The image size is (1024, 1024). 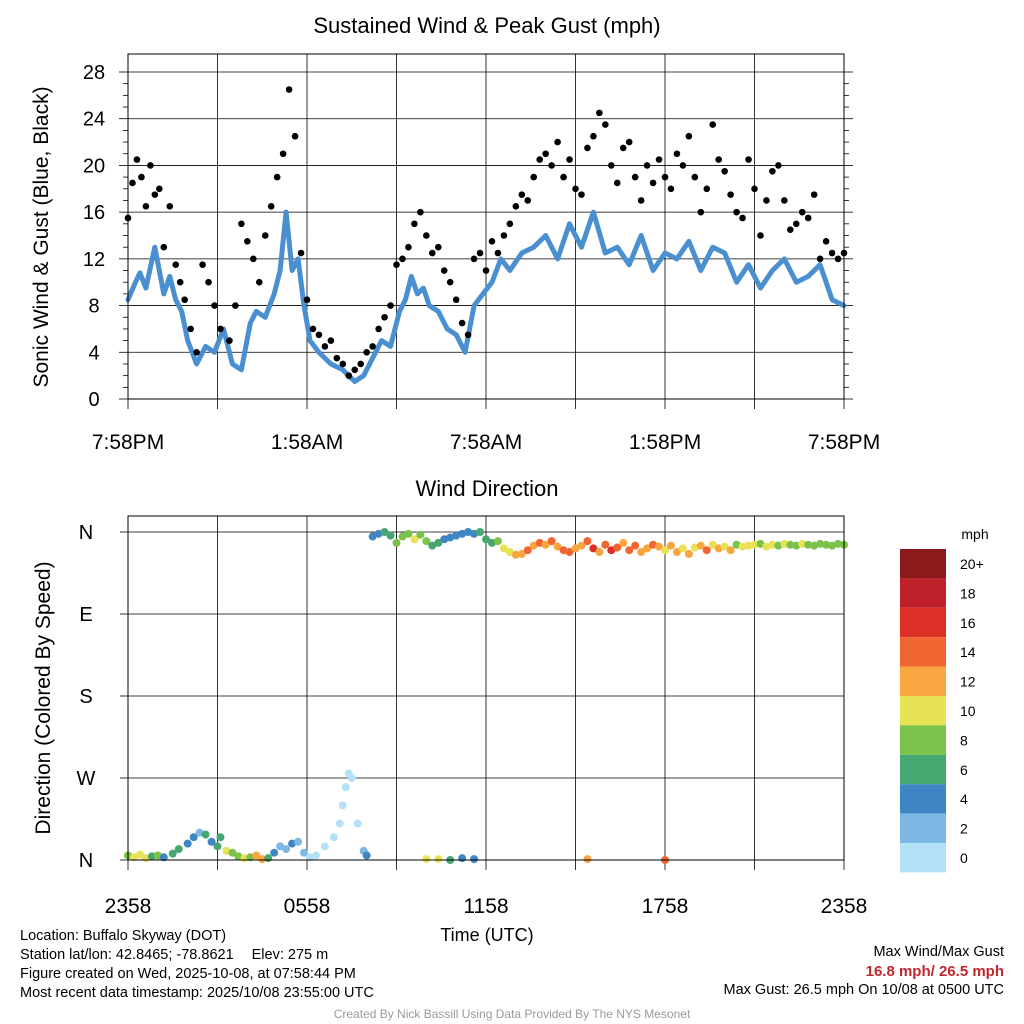 What do you see at coordinates (85, 615) in the screenshot?
I see `bottom-ytick-label: E` at bounding box center [85, 615].